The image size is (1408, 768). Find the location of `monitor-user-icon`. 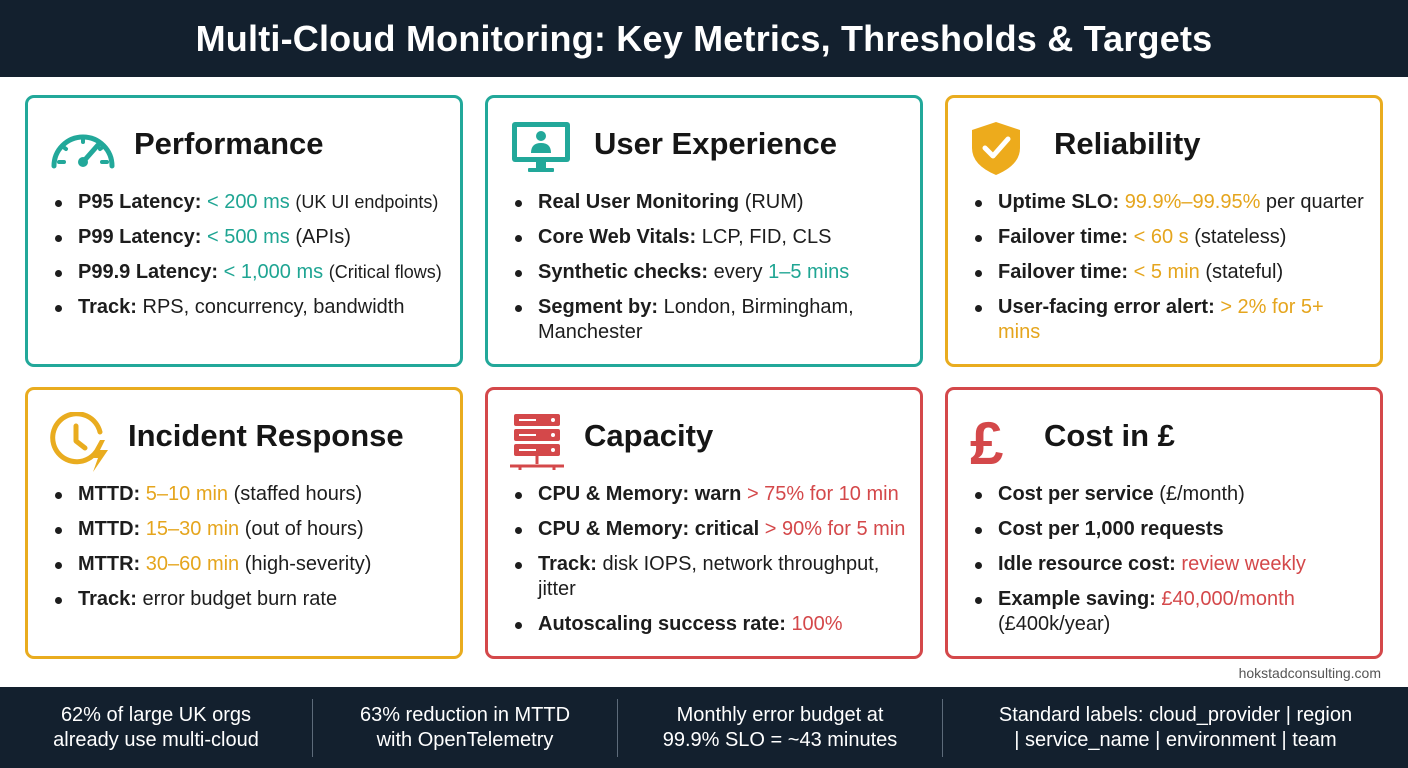

monitor-user-icon is located at coordinates (542, 146).